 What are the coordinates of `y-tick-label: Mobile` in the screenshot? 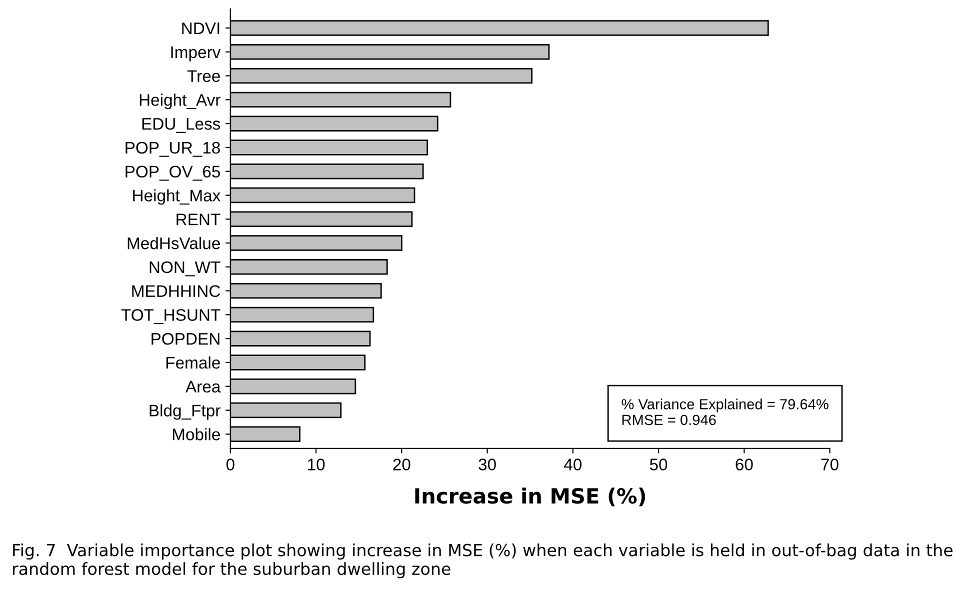 It's located at (196, 434).